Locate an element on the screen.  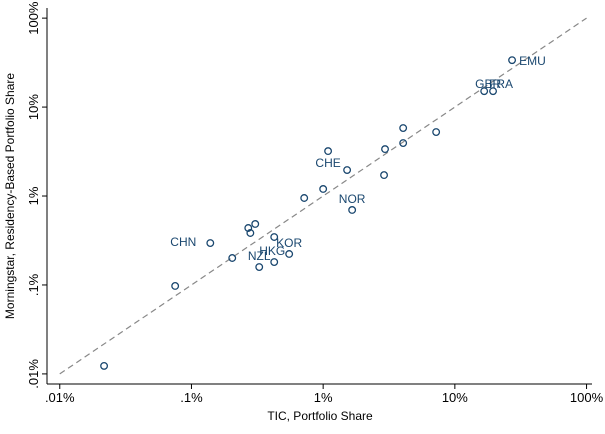
point-label: CHE is located at coordinates (327, 163).